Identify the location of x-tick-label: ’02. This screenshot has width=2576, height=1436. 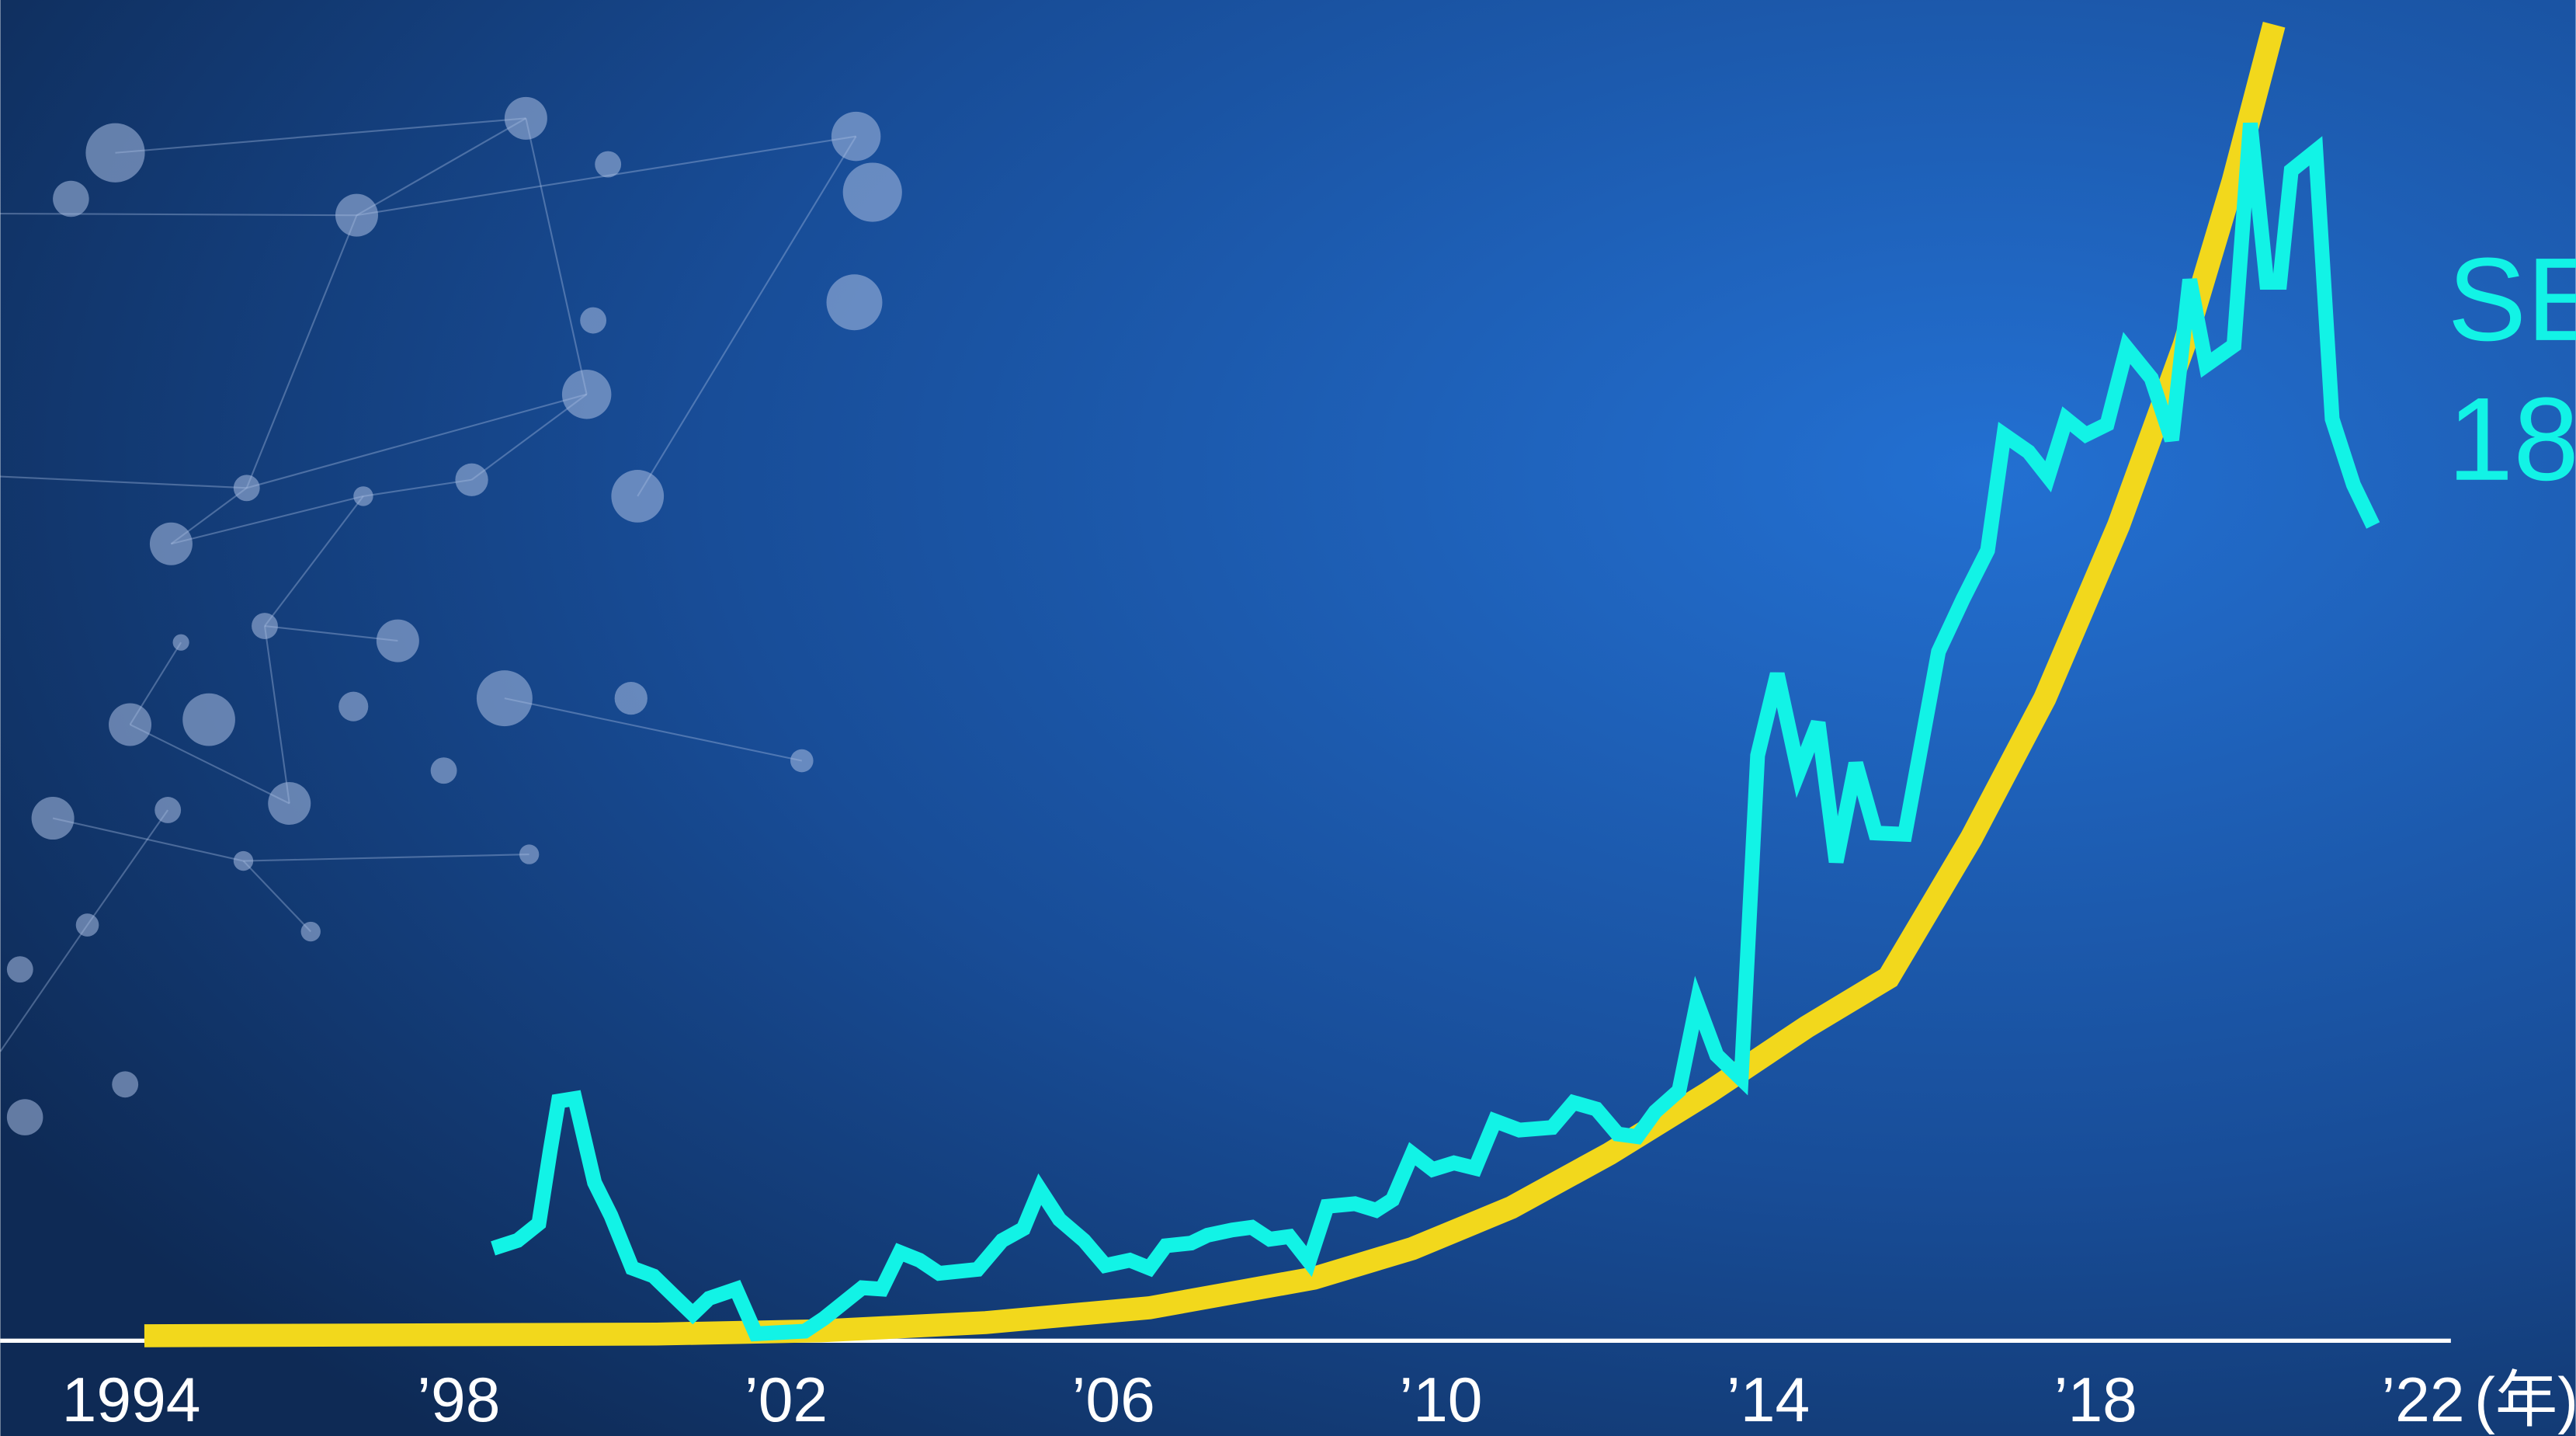
(786, 1400).